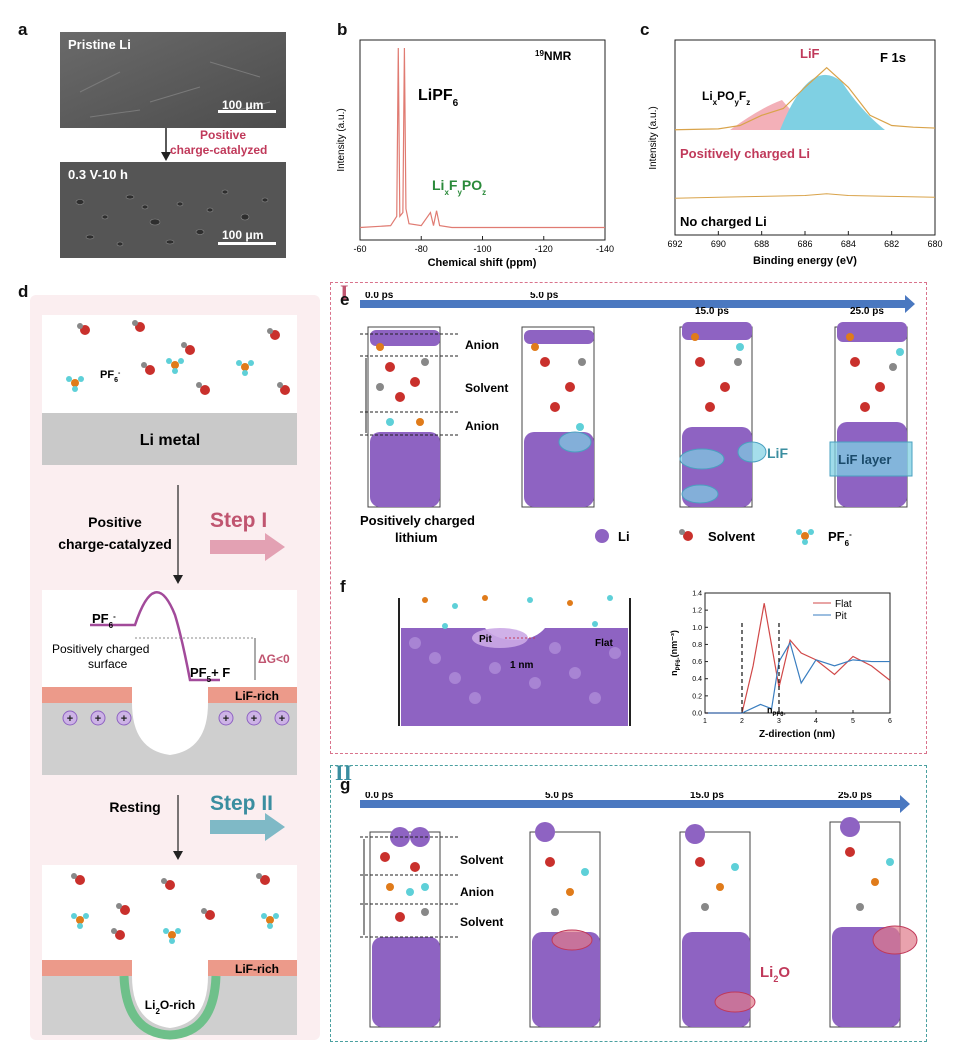 This screenshot has height=1047, width=959. What do you see at coordinates (871, 459) in the screenshot?
I see `lif-layer-region` at bounding box center [871, 459].